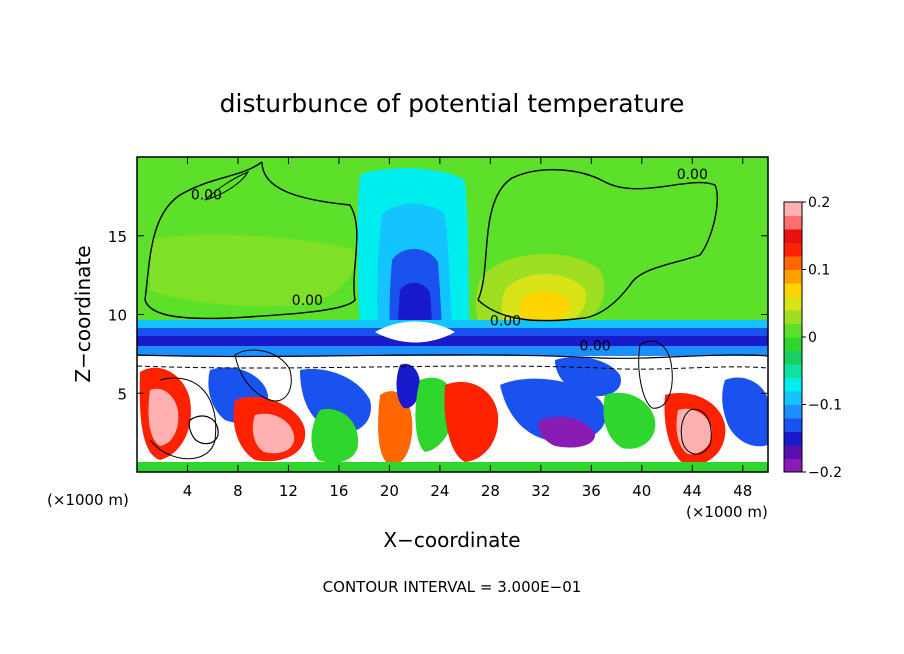  Describe the element at coordinates (83, 313) in the screenshot. I see `y-axis-label: Z−coordinate` at that location.